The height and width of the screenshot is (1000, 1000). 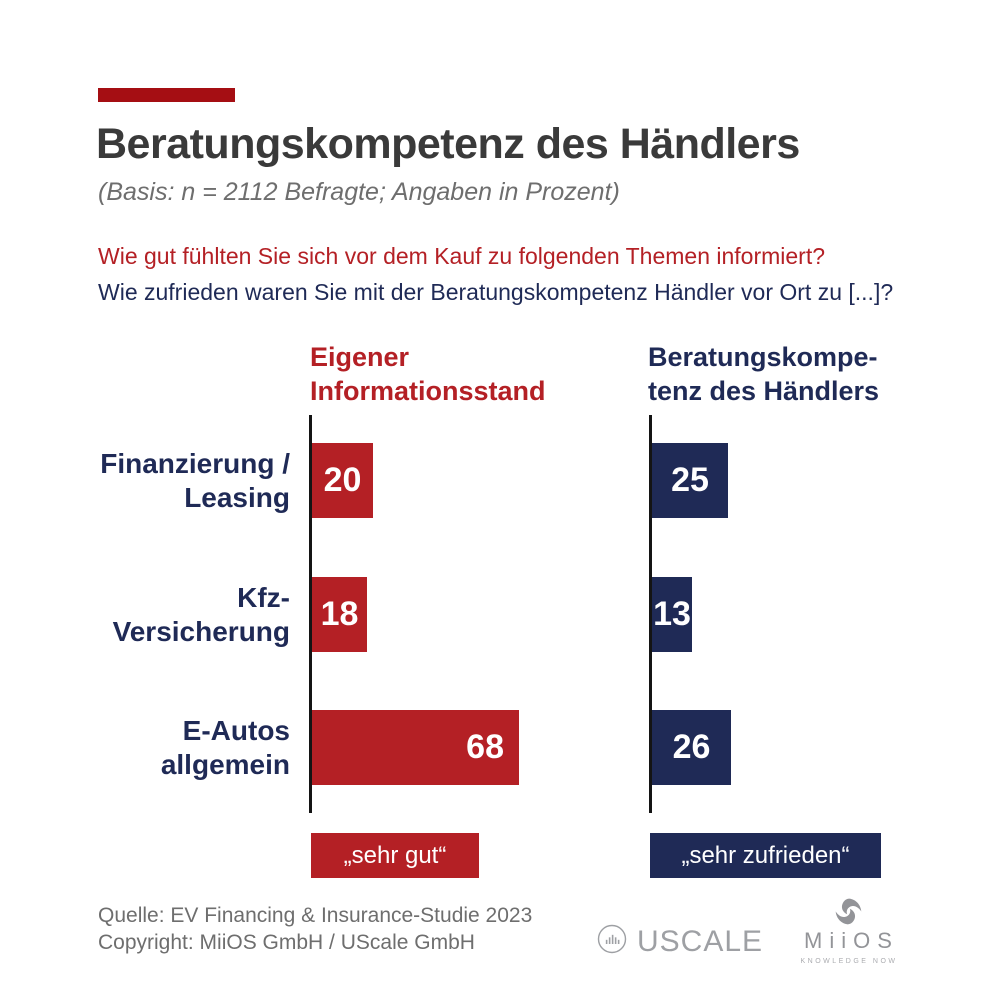 What do you see at coordinates (310, 614) in the screenshot?
I see `left-axis-line` at bounding box center [310, 614].